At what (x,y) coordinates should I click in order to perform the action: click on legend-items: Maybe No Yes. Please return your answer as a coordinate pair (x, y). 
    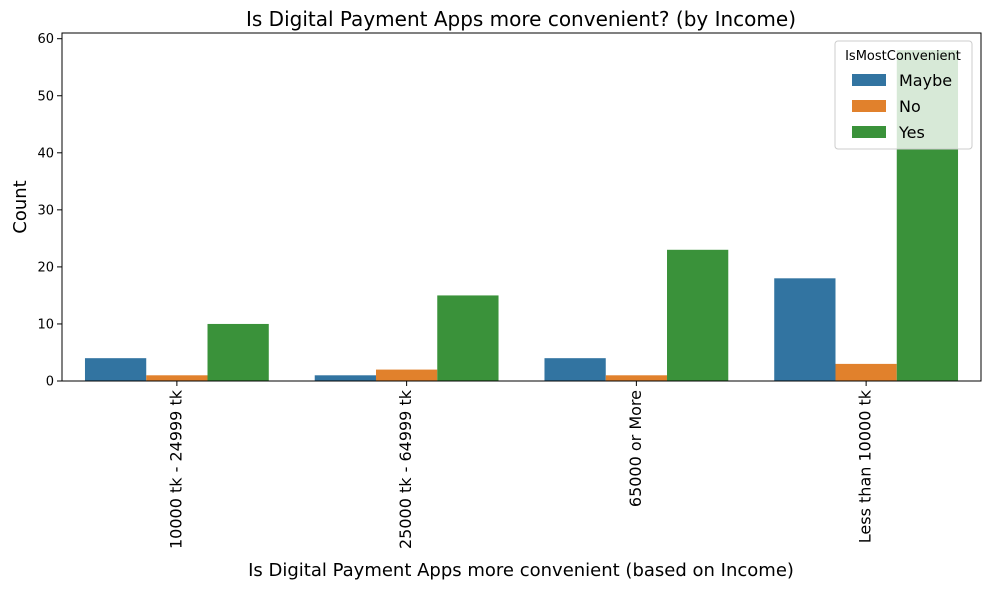
    Looking at the image, I should click on (902, 106).